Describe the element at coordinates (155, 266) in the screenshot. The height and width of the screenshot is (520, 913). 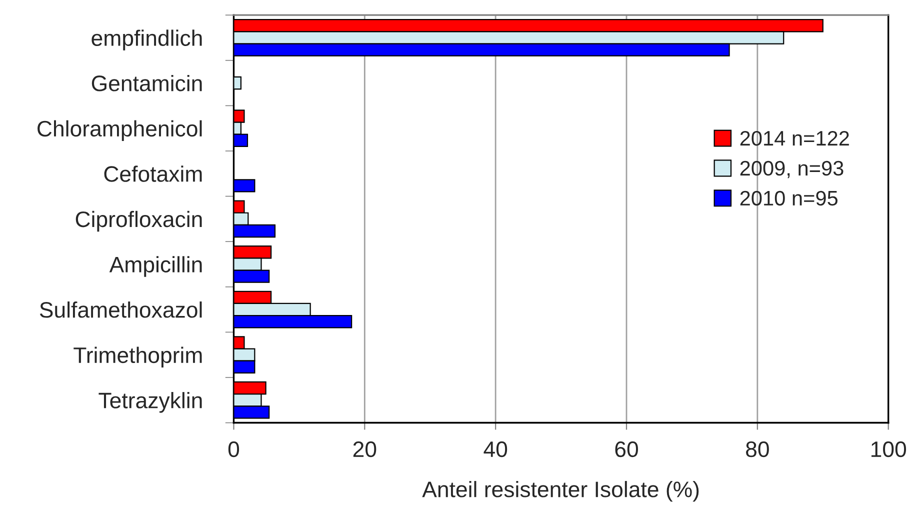
I see `y-tick-label: Ampicillin` at that location.